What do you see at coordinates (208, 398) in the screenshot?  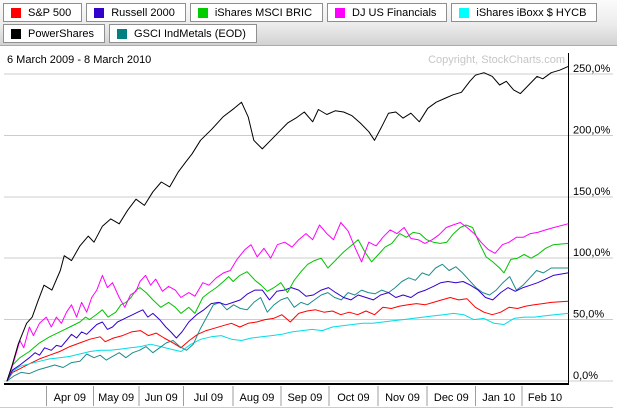 I see `month-label-jul-09: Jul 09` at bounding box center [208, 398].